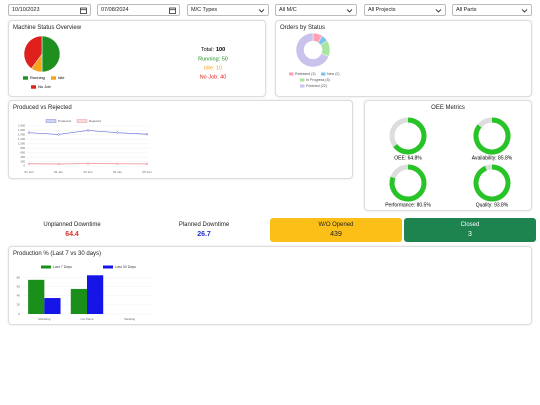 This screenshot has height=405, width=540. Describe the element at coordinates (86, 319) in the screenshot. I see `x-tick-label: Cut Piece` at that location.